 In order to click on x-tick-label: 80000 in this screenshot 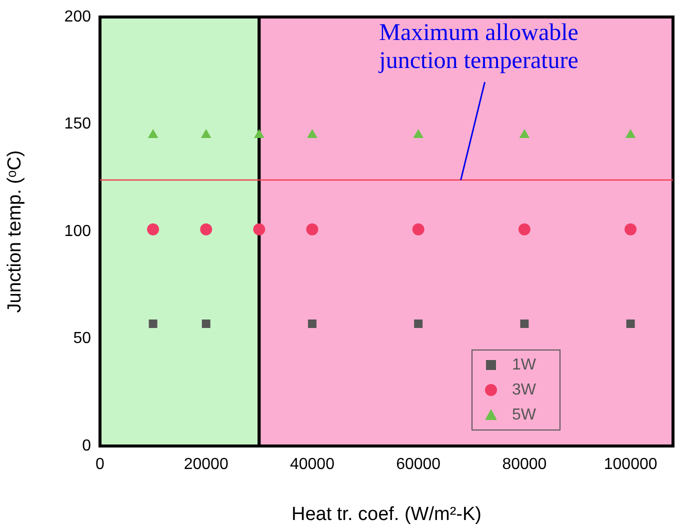, I will do `click(524, 465)`.